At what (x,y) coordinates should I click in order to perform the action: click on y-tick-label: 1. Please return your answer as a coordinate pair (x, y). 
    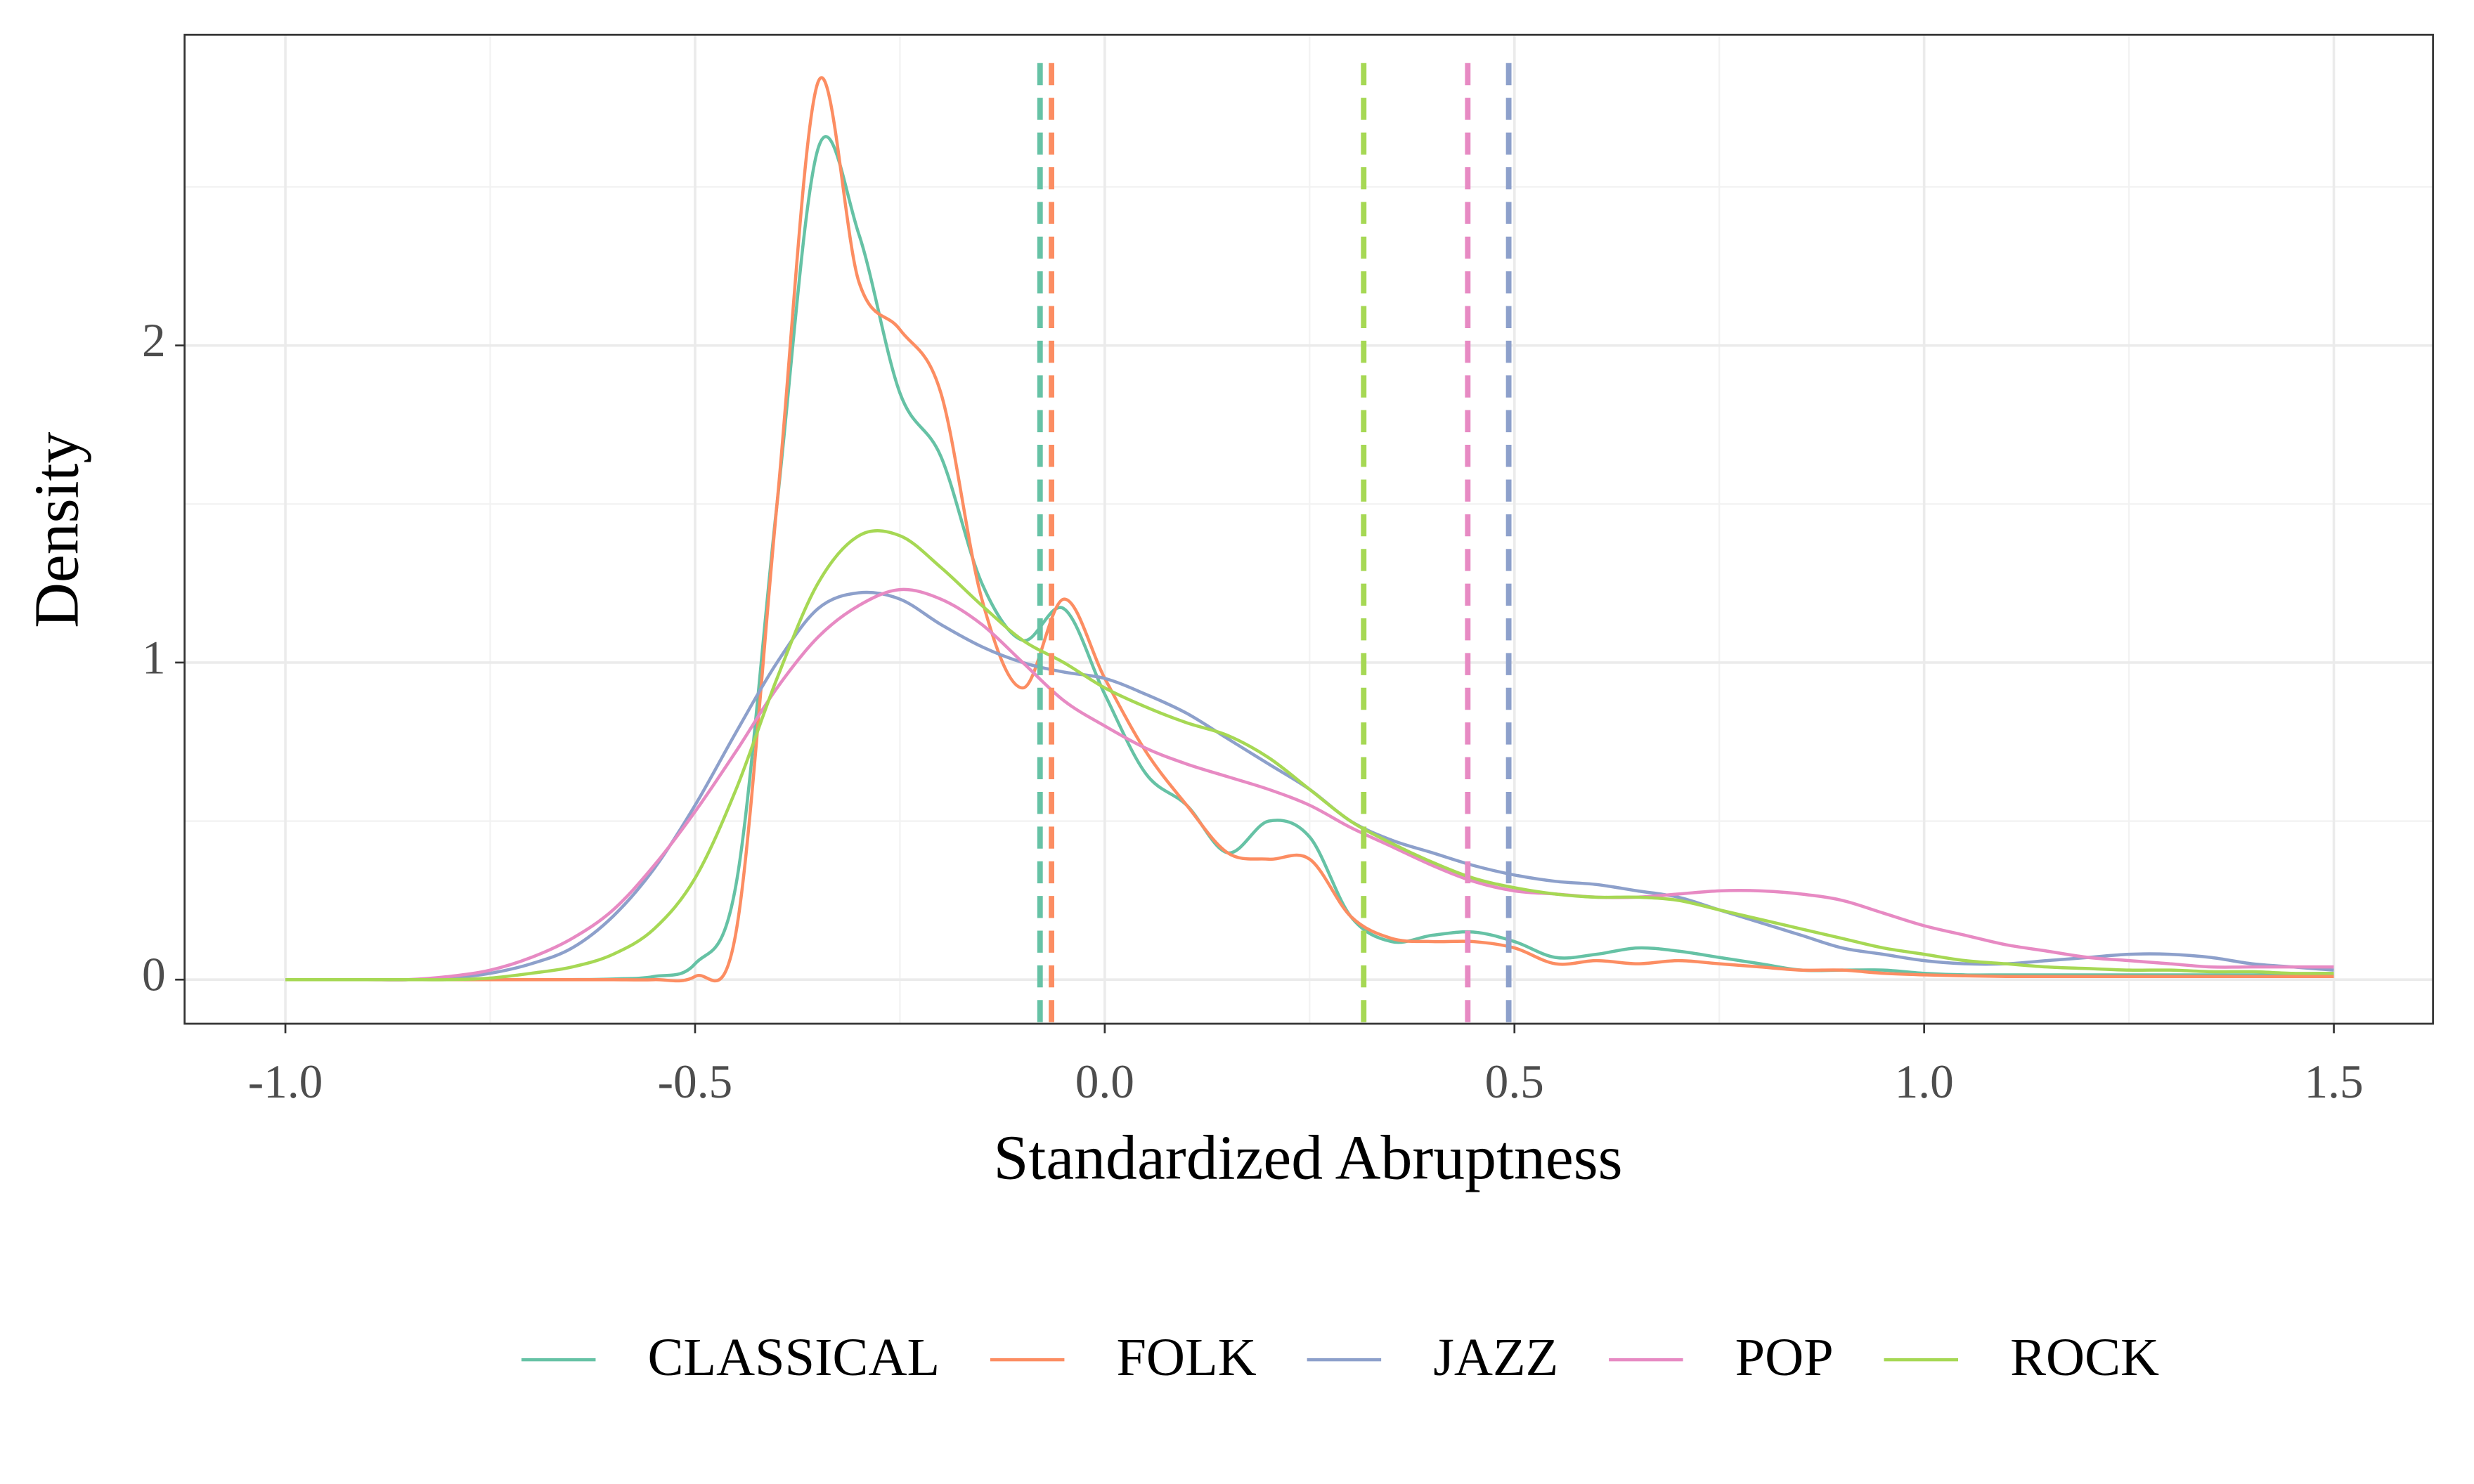
    Looking at the image, I should click on (154, 657).